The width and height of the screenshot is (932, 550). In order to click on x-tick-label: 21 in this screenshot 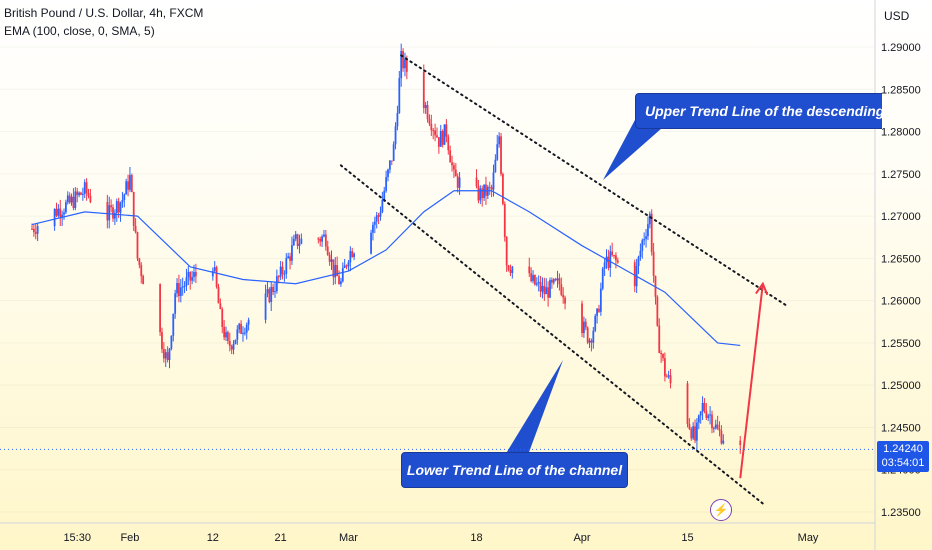, I will do `click(281, 538)`.